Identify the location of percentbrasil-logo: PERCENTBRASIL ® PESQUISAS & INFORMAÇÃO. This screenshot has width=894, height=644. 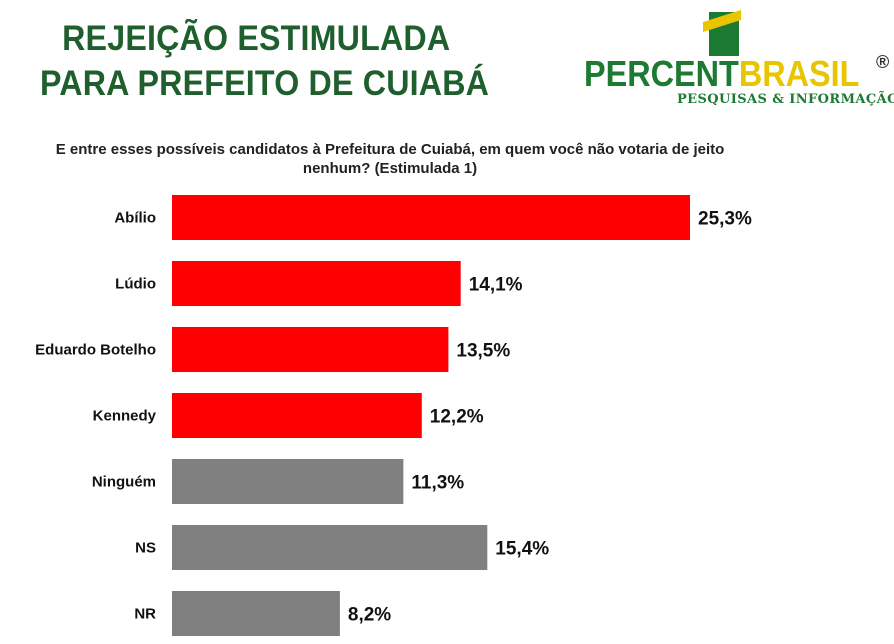
(737, 58).